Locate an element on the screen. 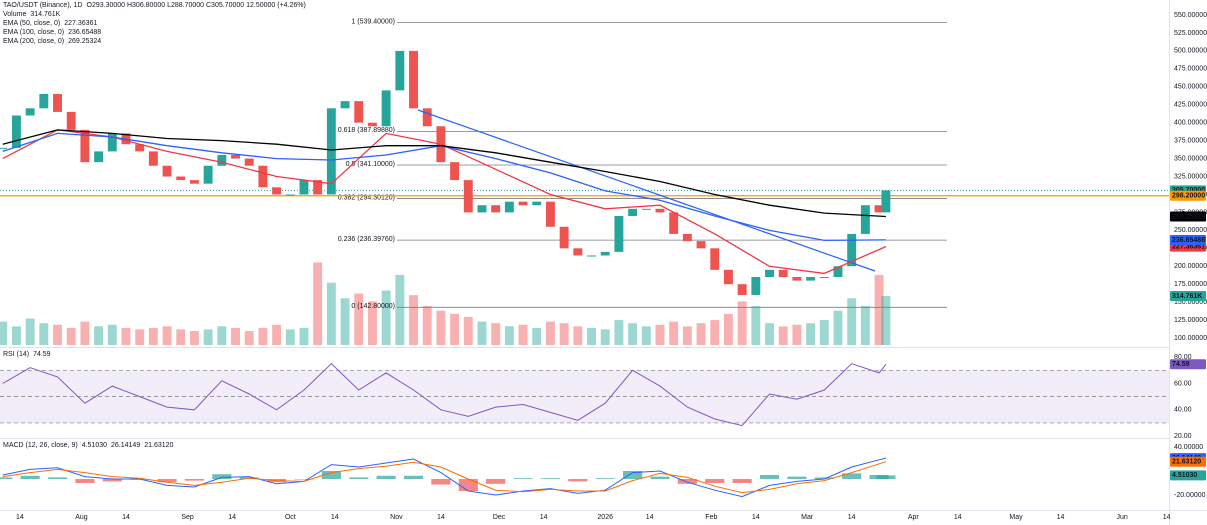  fib-label: 0.618 (387.89880) is located at coordinates (366, 130).